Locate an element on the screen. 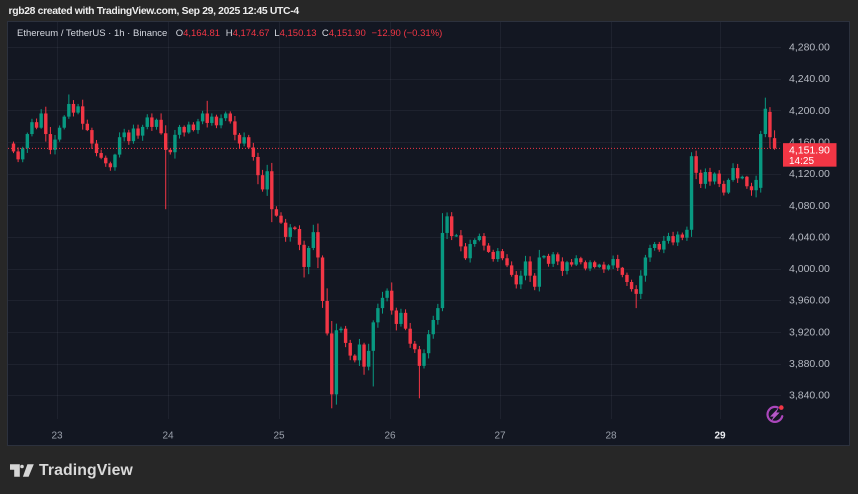 Image resolution: width=858 pixels, height=494 pixels. svg-text: 3,960.00 is located at coordinates (809, 301).